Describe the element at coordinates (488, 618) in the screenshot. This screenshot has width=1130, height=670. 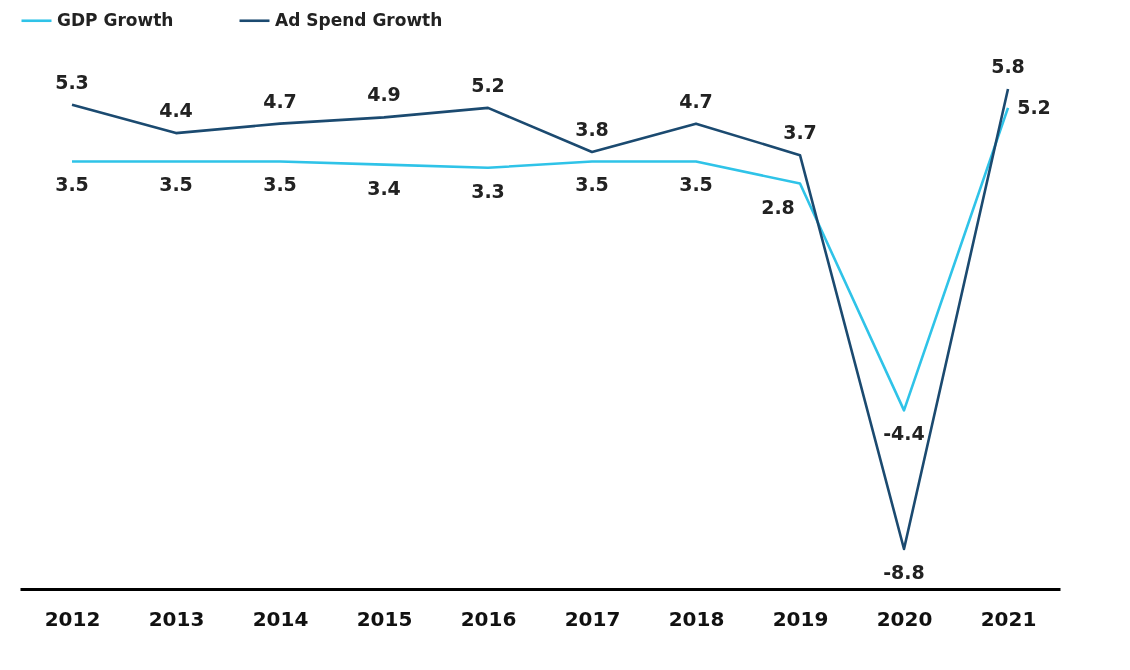
I see `x-tick-label: 2016` at that location.